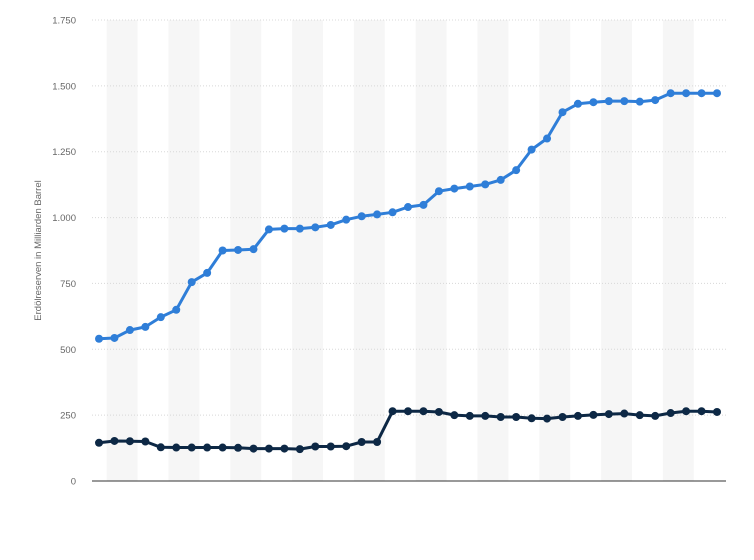 This screenshot has width=754, height=560. I want to click on y-tick-label: 0, so click(73, 482).